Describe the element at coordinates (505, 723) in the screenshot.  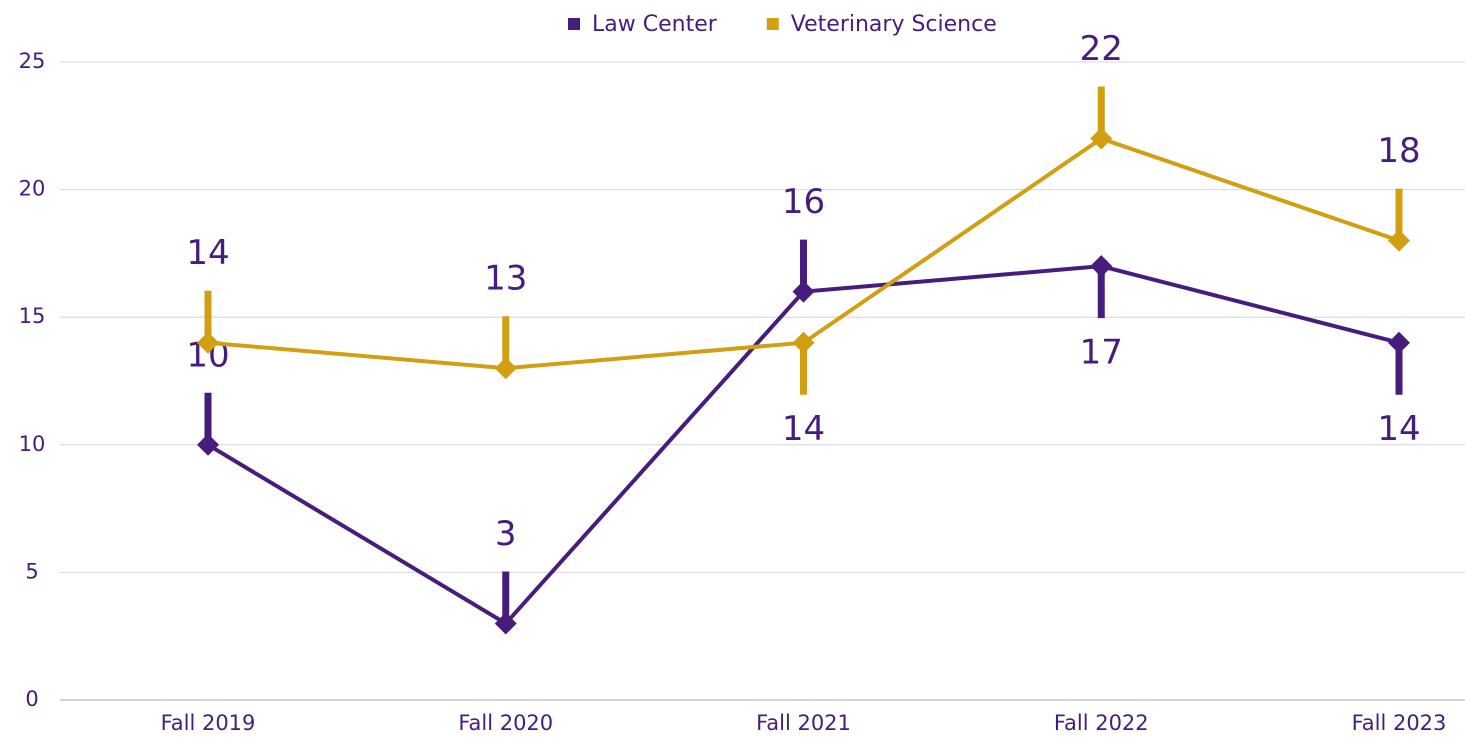
I see `x-tick-label: Fall 2020` at that location.